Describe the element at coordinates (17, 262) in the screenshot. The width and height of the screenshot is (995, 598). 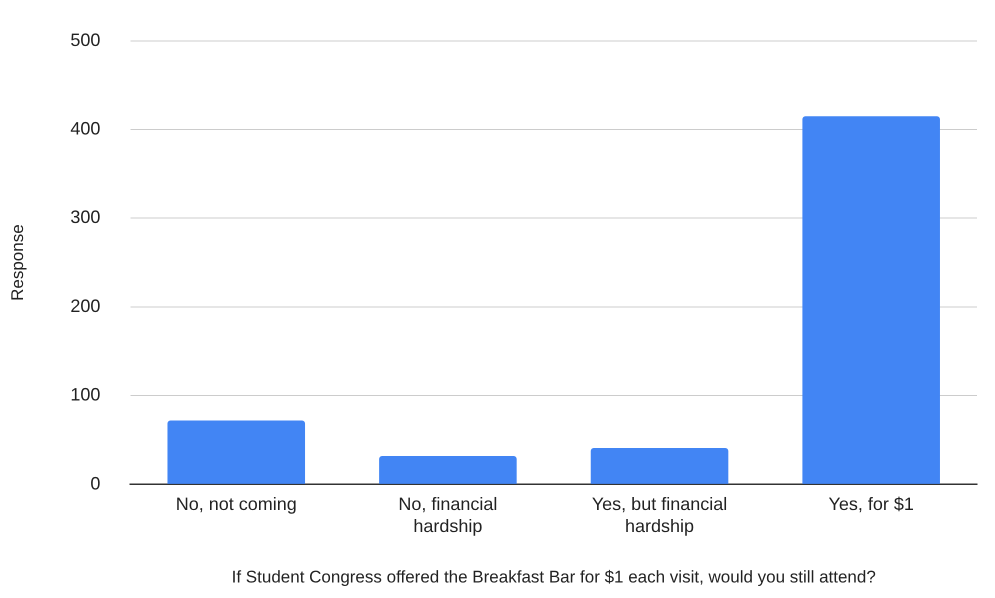
I see `y-axis-title: Response` at that location.